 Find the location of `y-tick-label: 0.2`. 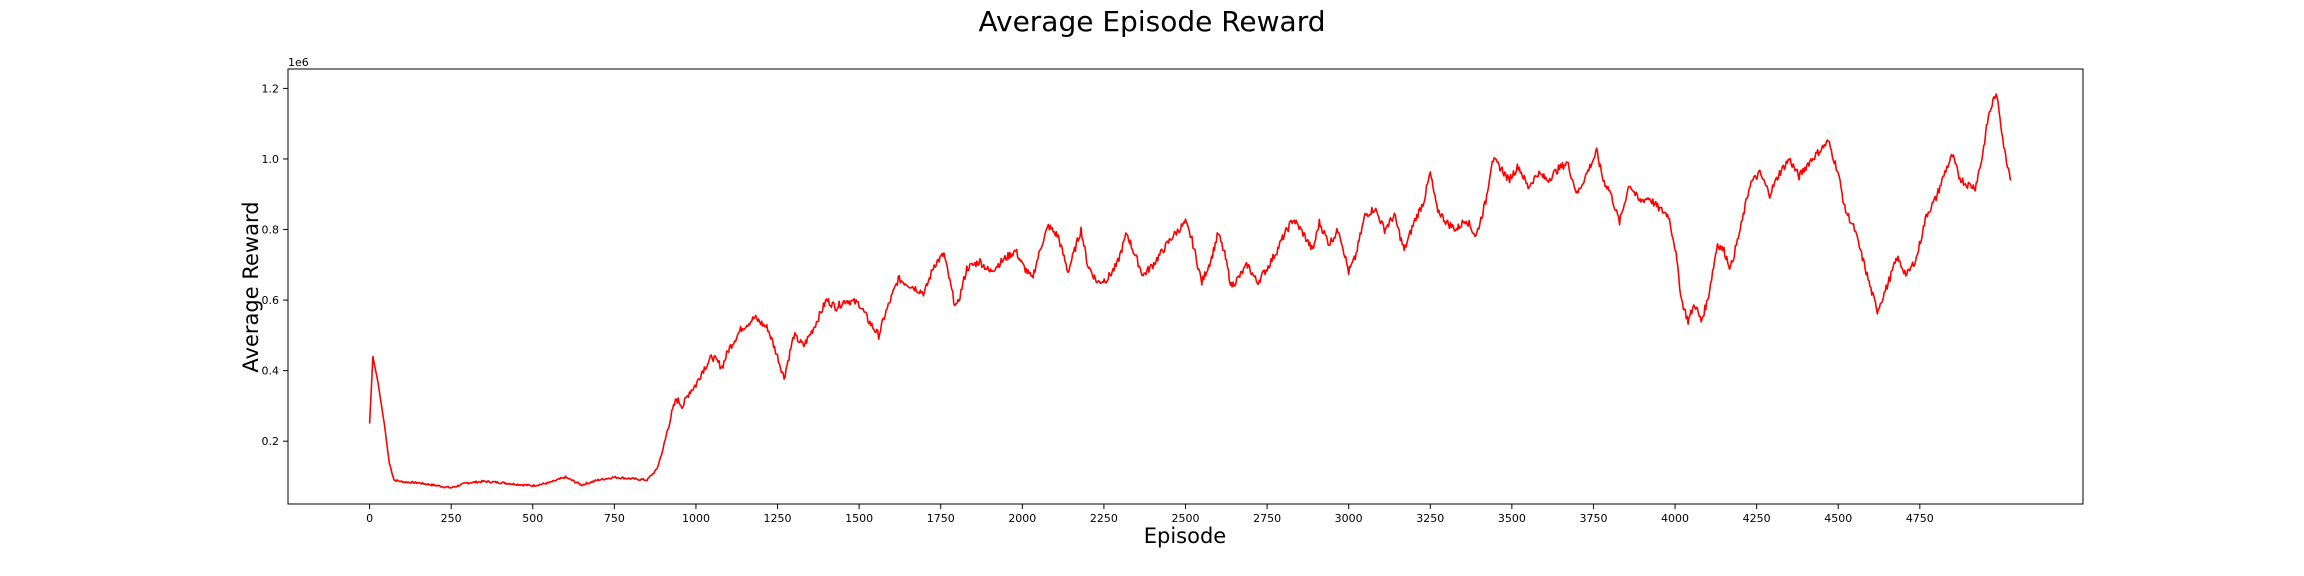

y-tick-label: 0.2 is located at coordinates (271, 441).